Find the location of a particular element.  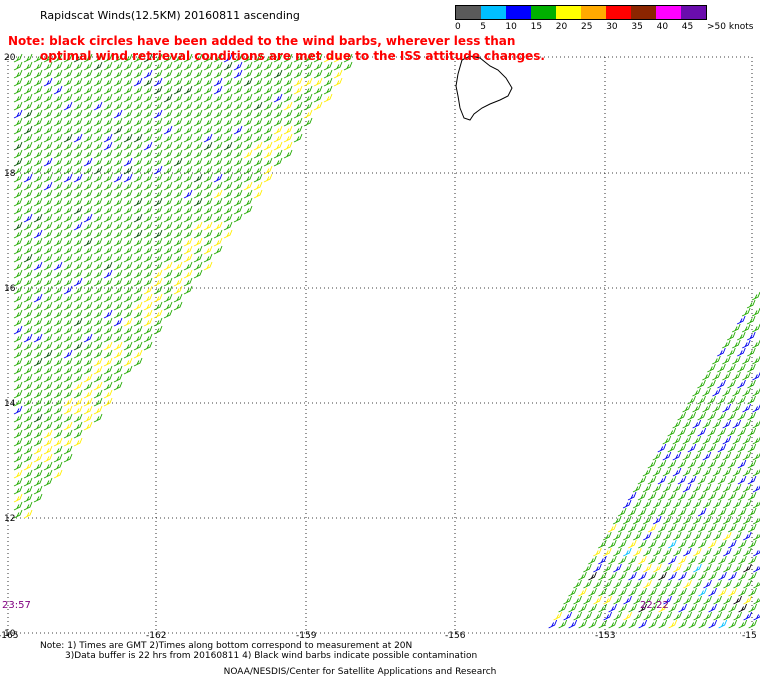

scale-label: 5 is located at coordinates (483, 27).